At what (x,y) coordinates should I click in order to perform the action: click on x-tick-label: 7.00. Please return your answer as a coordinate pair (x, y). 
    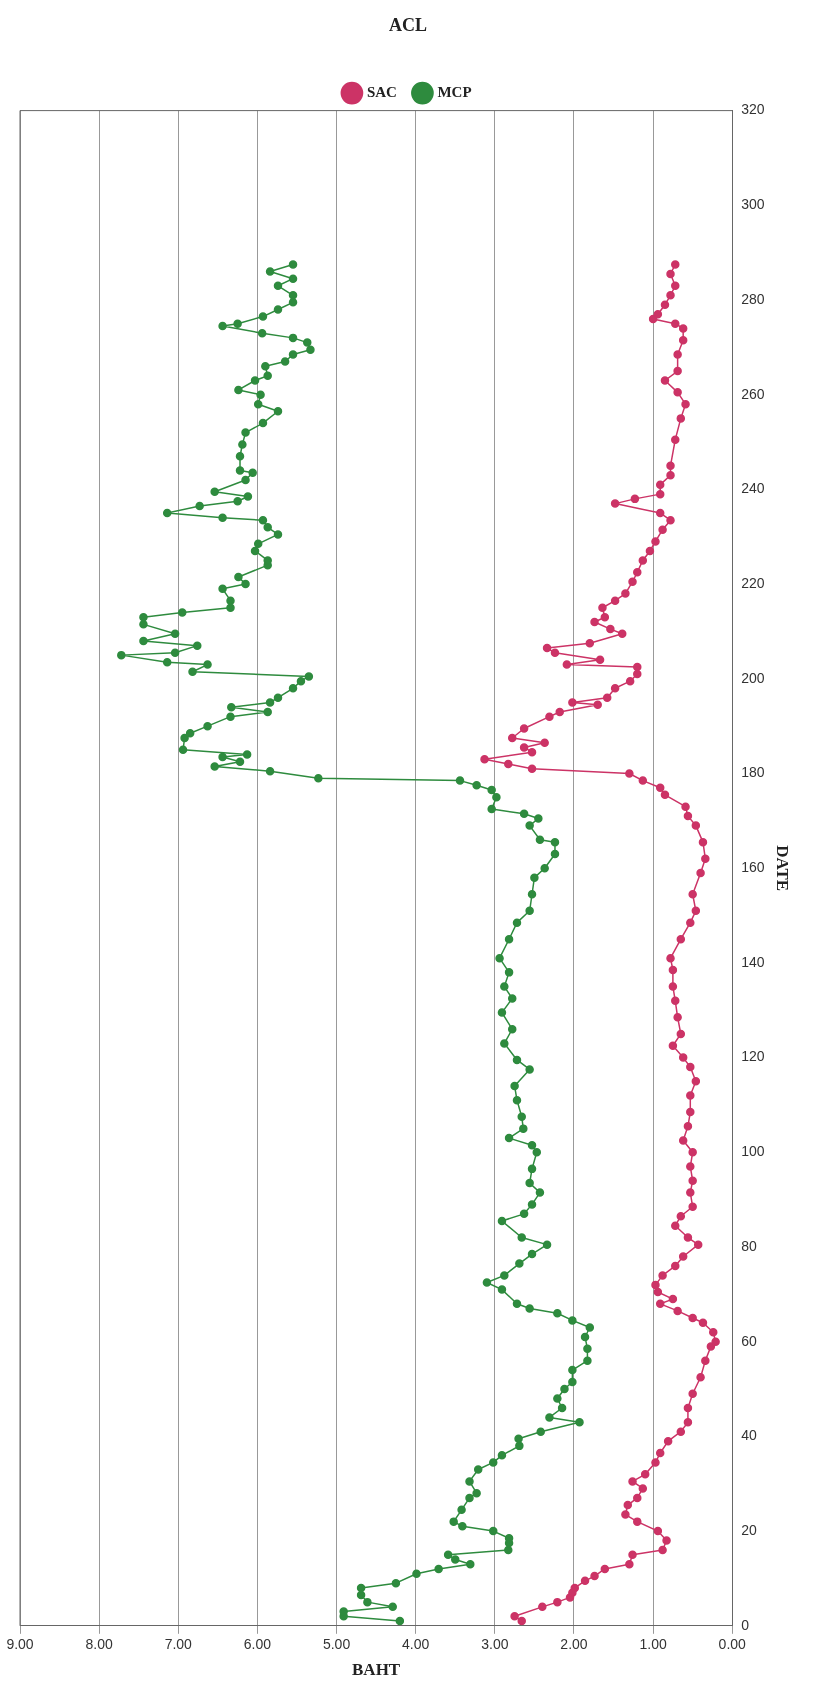
    Looking at the image, I should click on (178, 1644).